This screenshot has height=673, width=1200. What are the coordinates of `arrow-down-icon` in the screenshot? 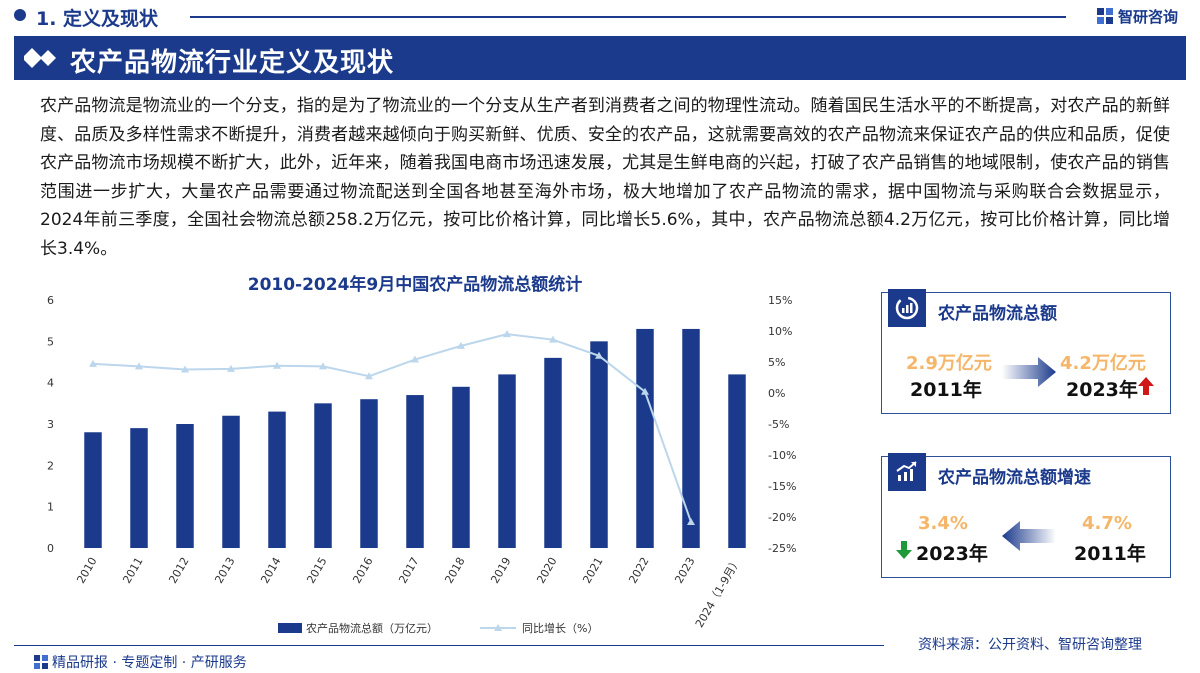 It's located at (904, 550).